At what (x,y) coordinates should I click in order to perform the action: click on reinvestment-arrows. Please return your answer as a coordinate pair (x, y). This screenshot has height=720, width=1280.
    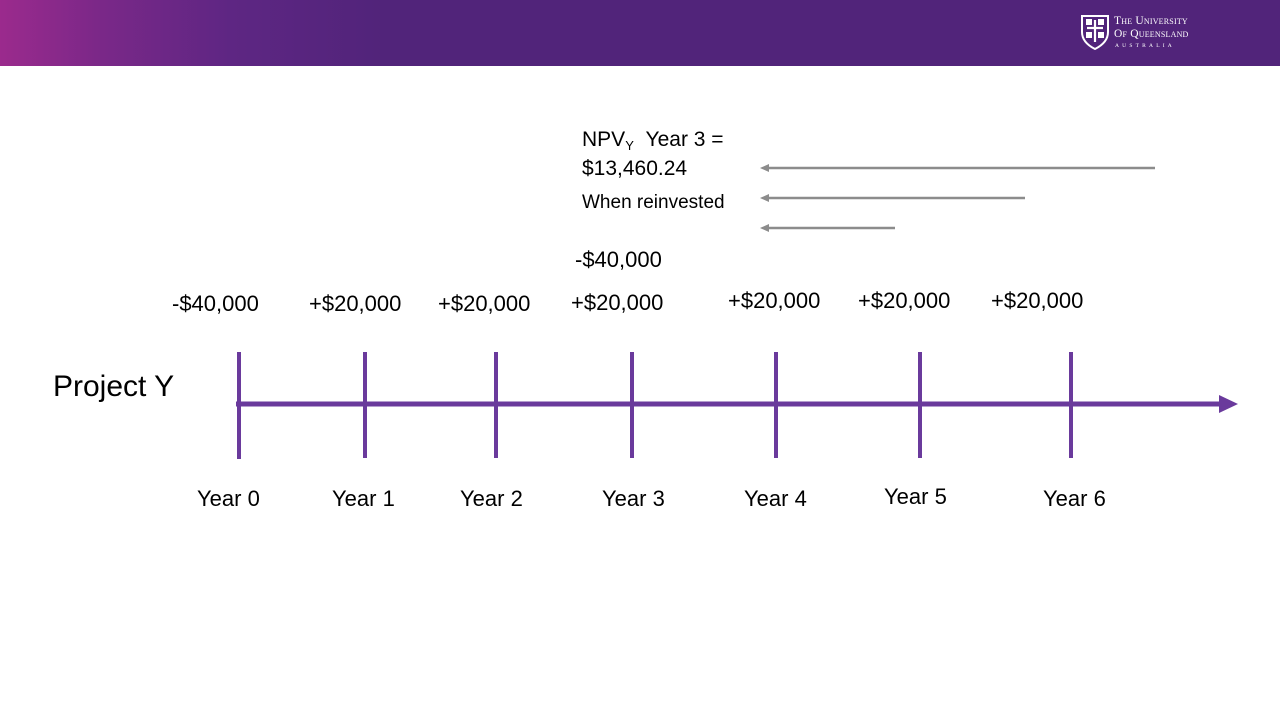
    Looking at the image, I should click on (957, 198).